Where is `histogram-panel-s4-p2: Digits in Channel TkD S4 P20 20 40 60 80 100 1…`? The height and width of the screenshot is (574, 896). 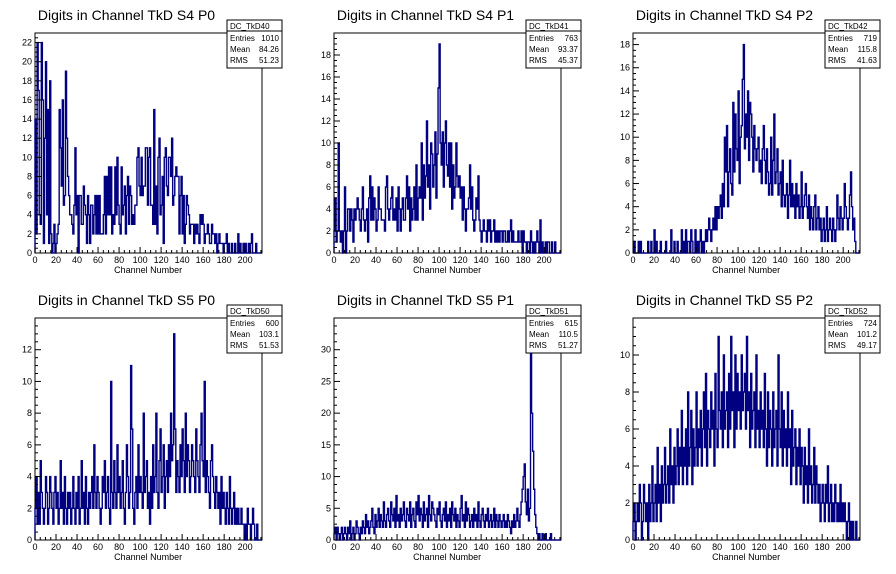 histogram-panel-s4-p2: Digits in Channel TkD S4 P20 20 40 60 80 100 1… is located at coordinates (750, 141).